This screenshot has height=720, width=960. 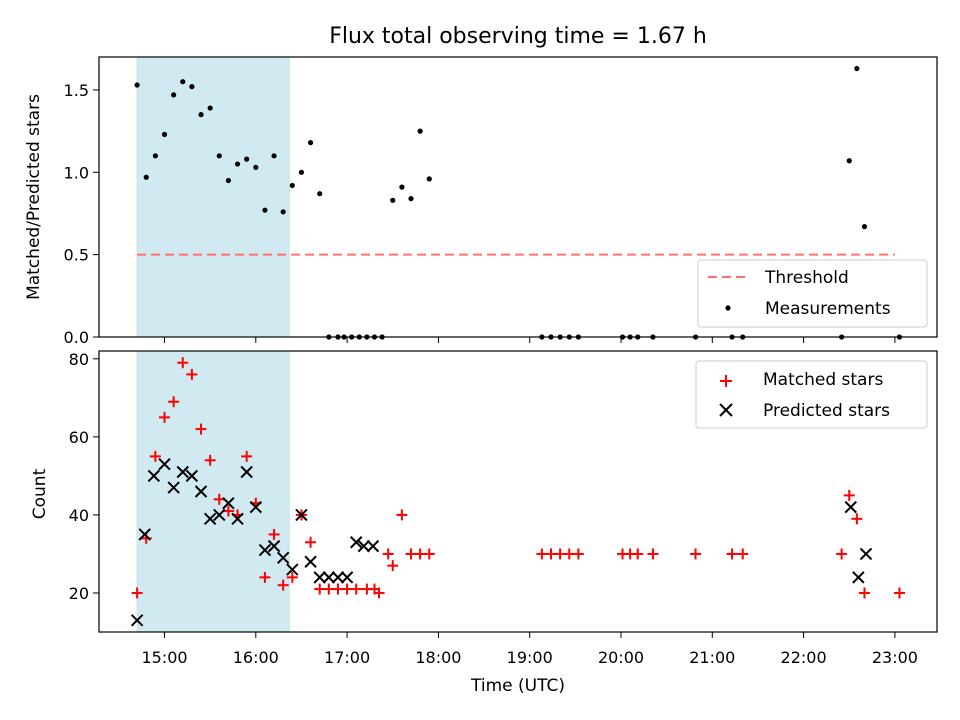 What do you see at coordinates (76, 90) in the screenshot?
I see `top-y-tick-label: 1.5` at bounding box center [76, 90].